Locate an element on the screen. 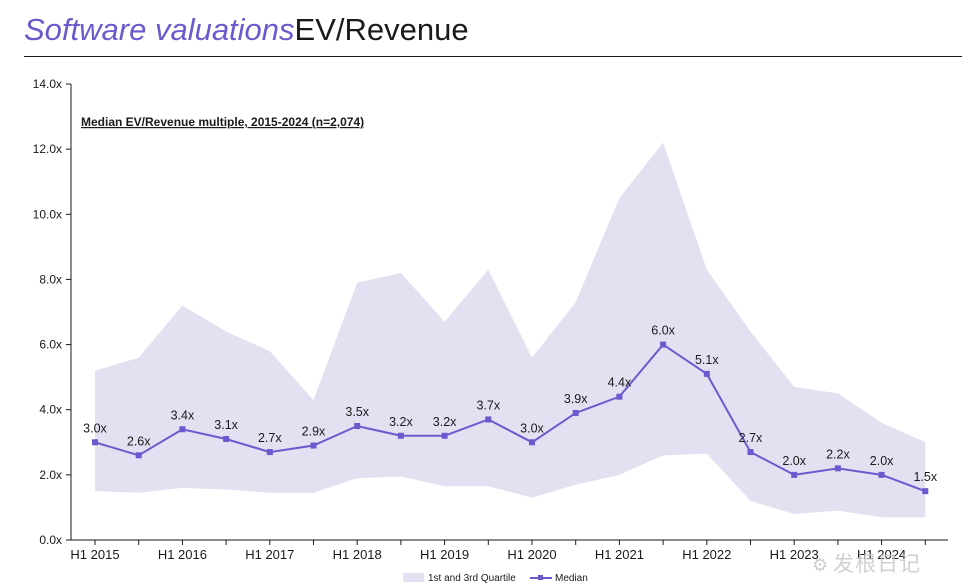 This screenshot has height=586, width=970. watermark: ⚙ 发根日记 is located at coordinates (866, 563).